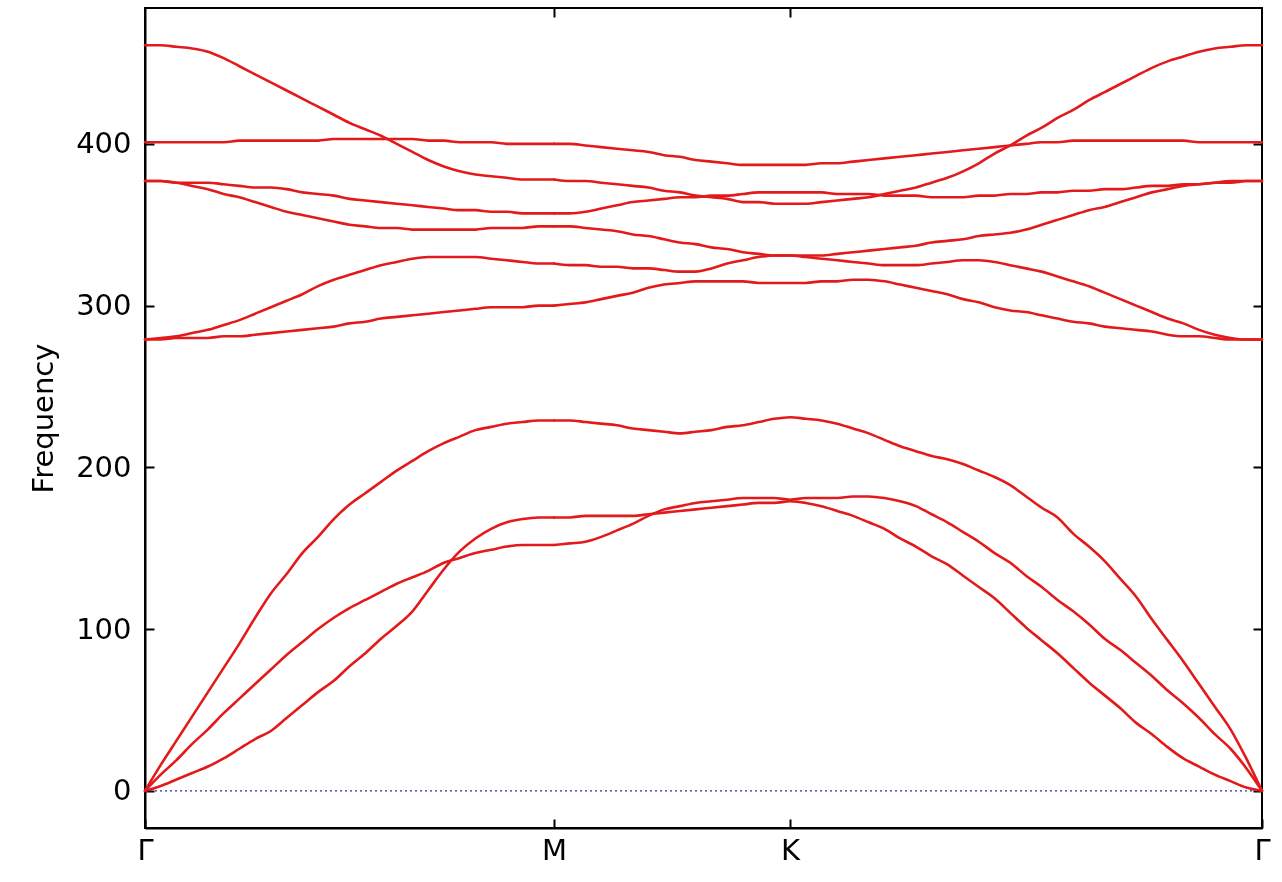  I want to click on y-axis-title: Frequency, so click(43, 418).